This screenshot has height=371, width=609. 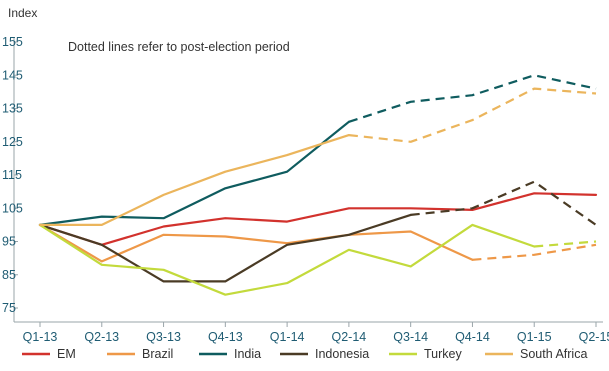 I want to click on y-tick-label: 95, so click(x=9, y=242).